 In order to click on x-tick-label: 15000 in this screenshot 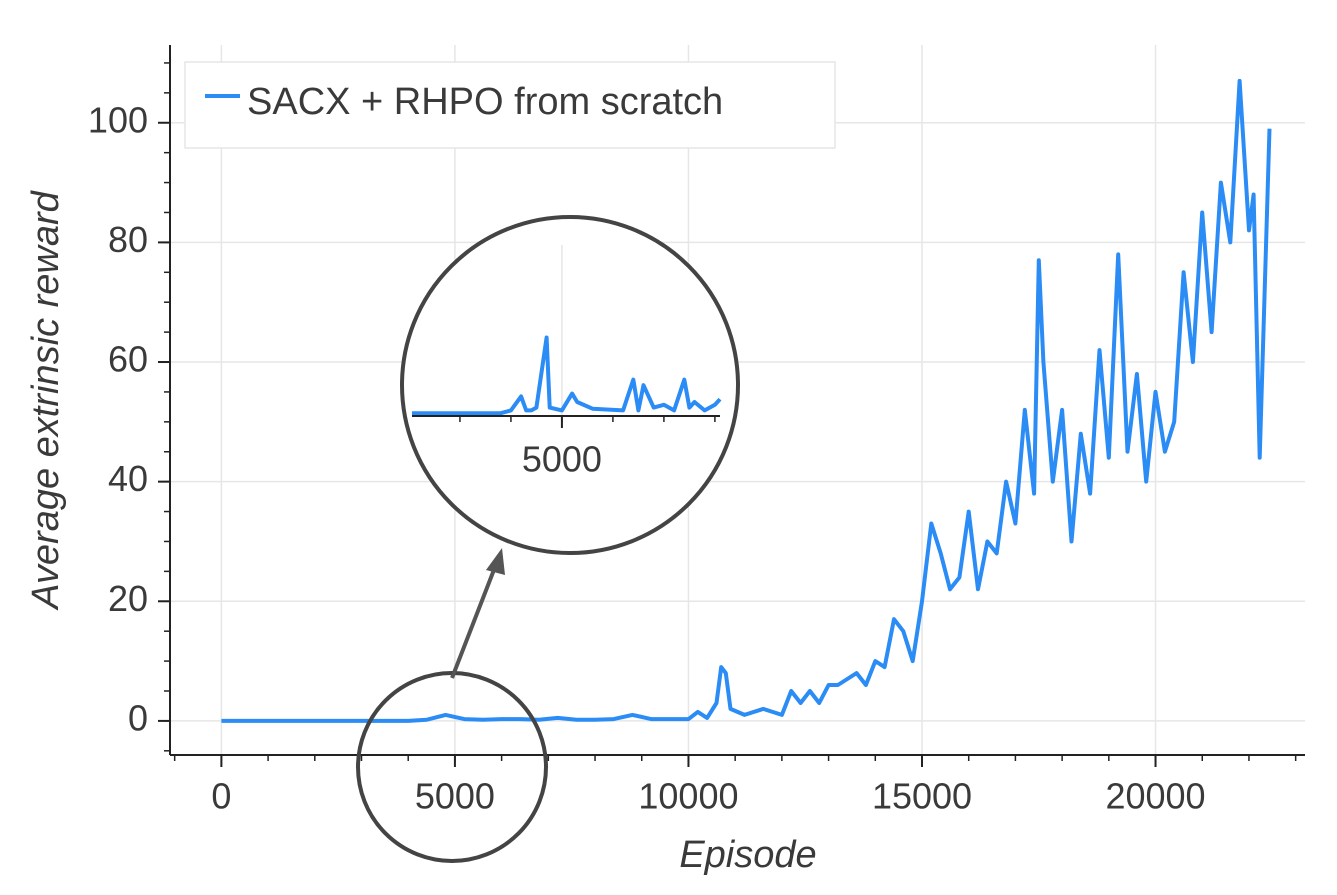, I will do `click(922, 796)`.